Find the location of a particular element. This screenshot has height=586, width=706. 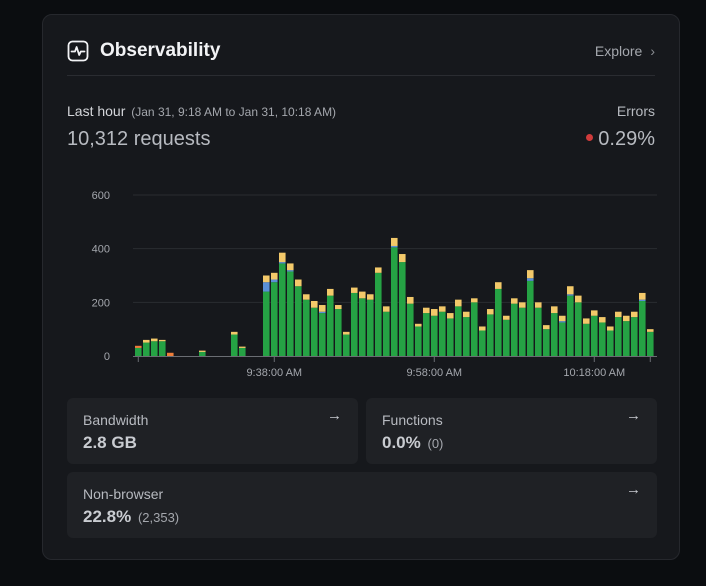

functions-value-wrap: 0.0% (0) is located at coordinates (412, 443).